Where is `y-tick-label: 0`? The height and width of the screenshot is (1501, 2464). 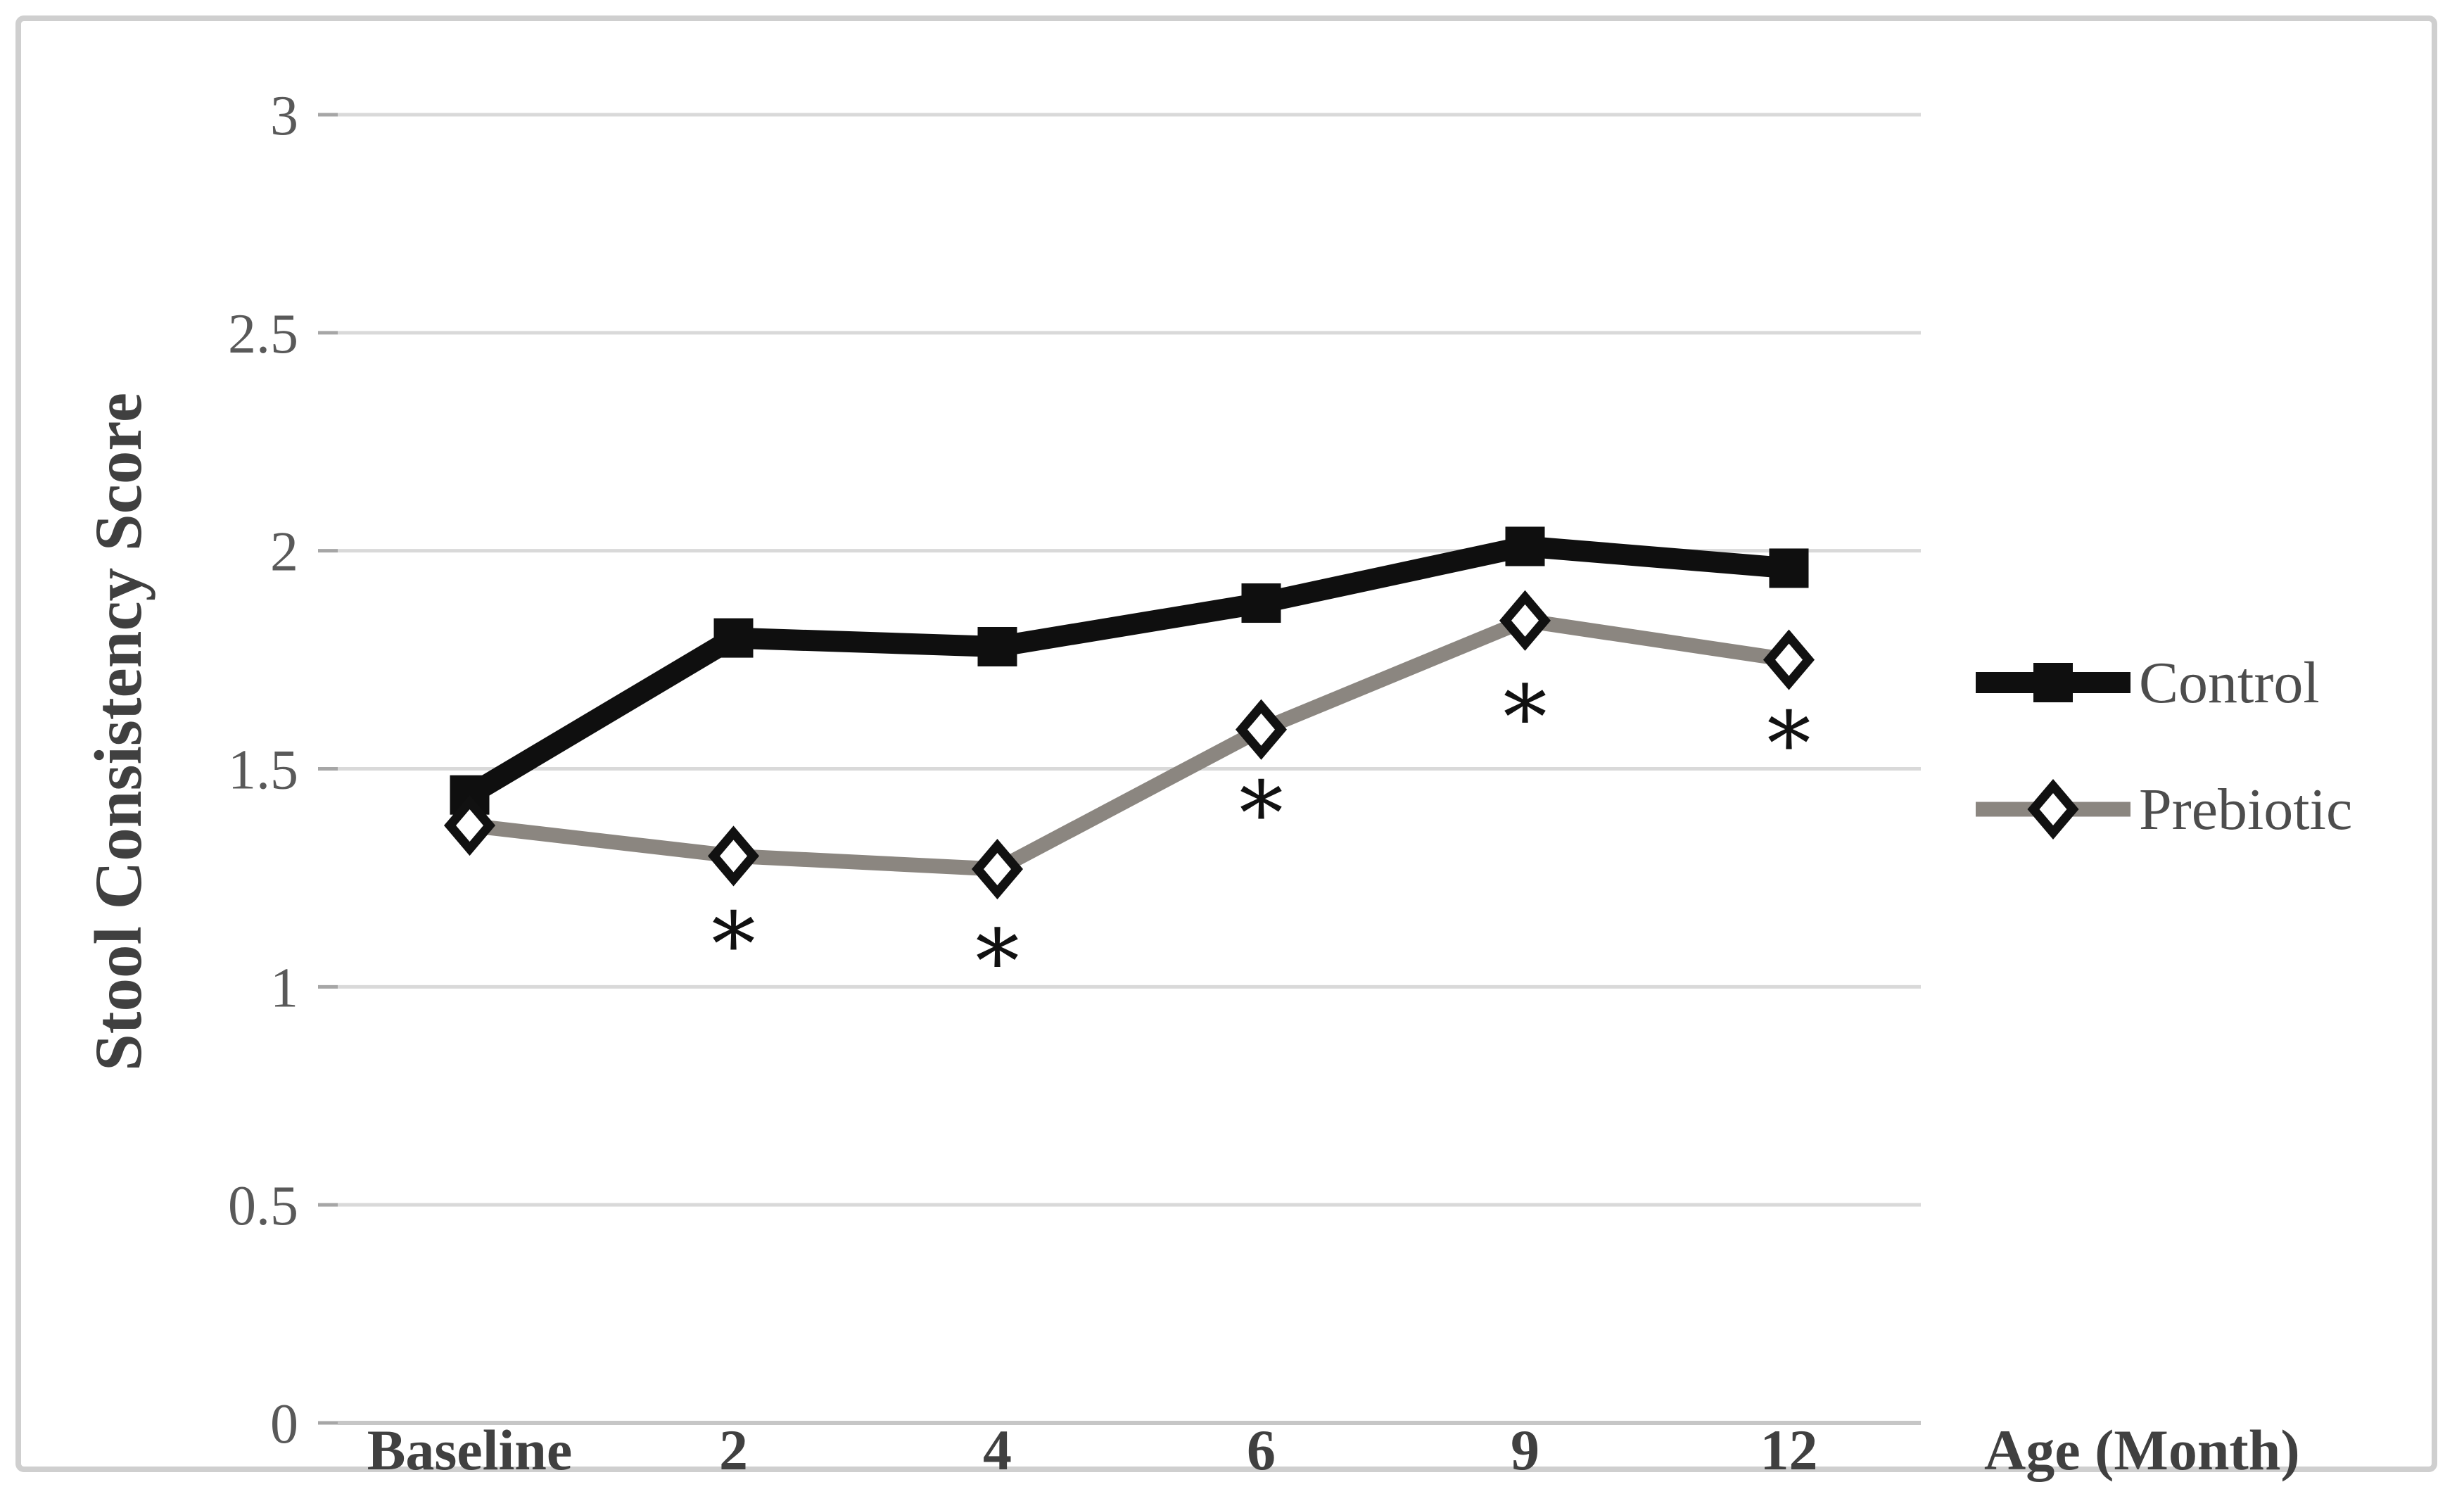
y-tick-label: 0 is located at coordinates (284, 1424).